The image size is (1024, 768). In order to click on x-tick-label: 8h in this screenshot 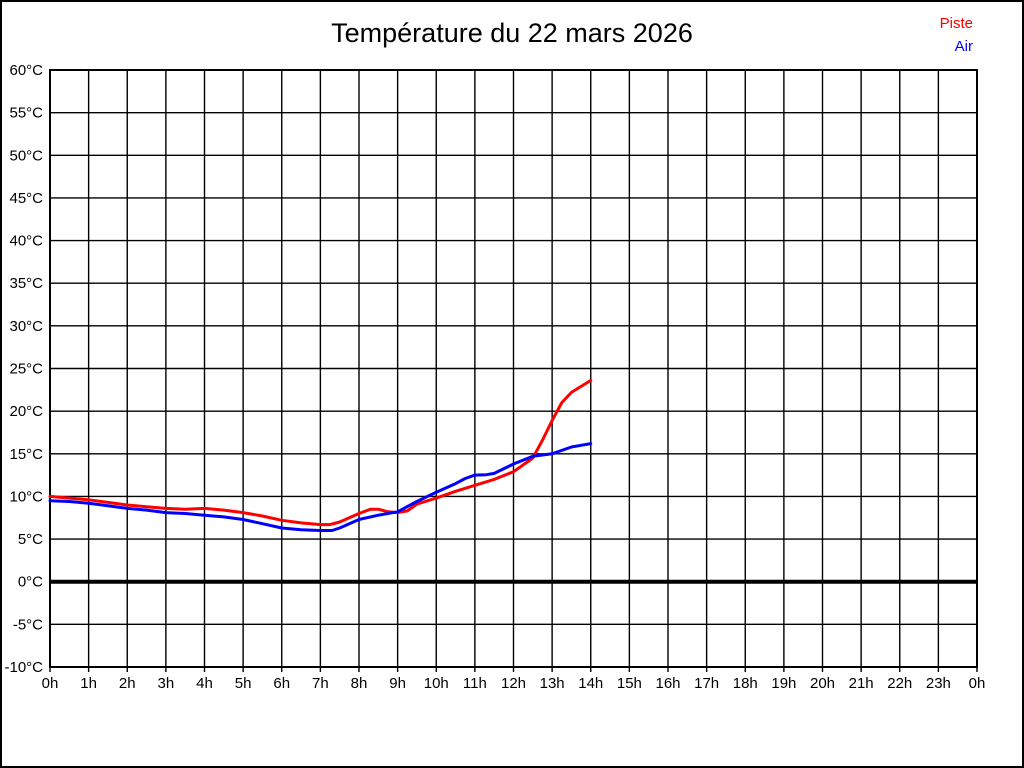, I will do `click(359, 683)`.